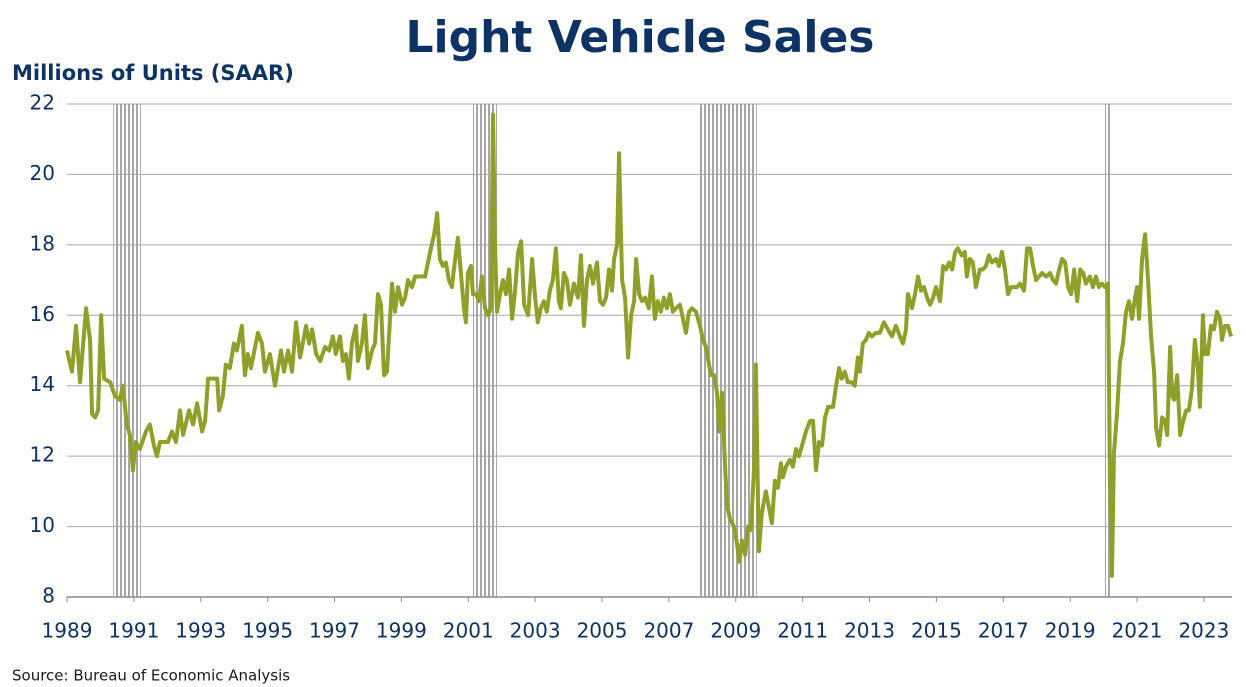  I want to click on x-tick-label: 2011, so click(802, 631).